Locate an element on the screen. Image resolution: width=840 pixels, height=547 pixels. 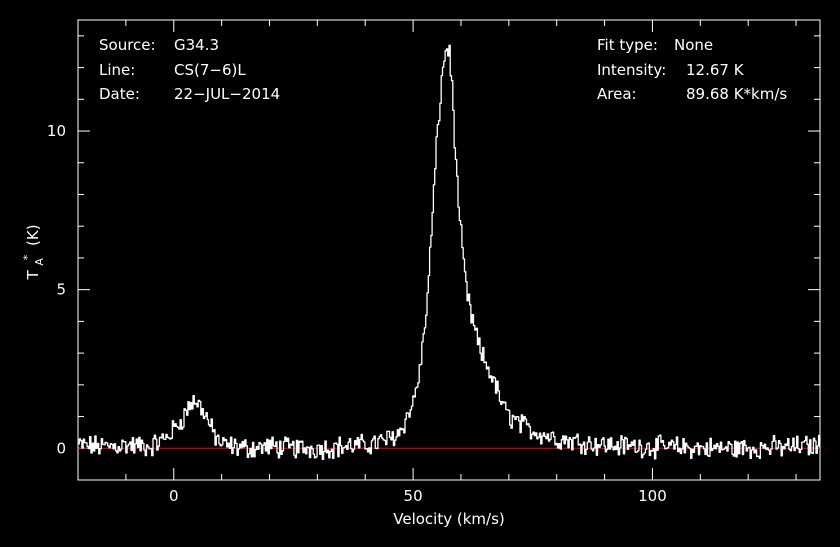
y-tick-label: 5 is located at coordinates (61, 290).